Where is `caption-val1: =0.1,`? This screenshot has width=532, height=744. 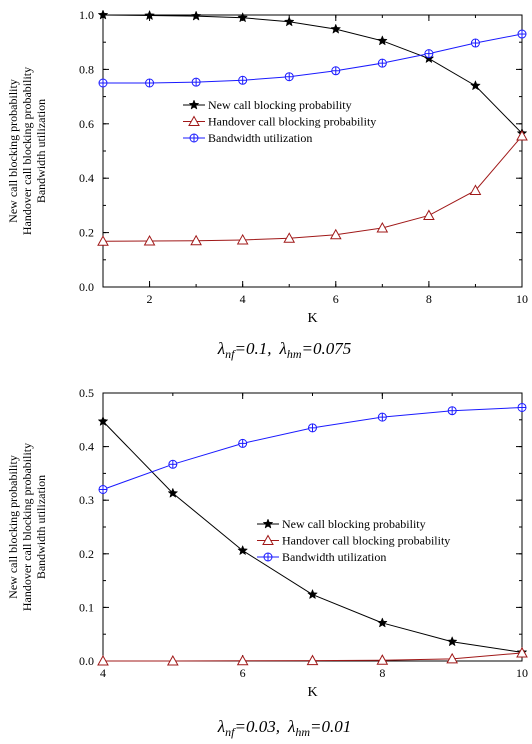 caption-val1: =0.1, is located at coordinates (252, 348).